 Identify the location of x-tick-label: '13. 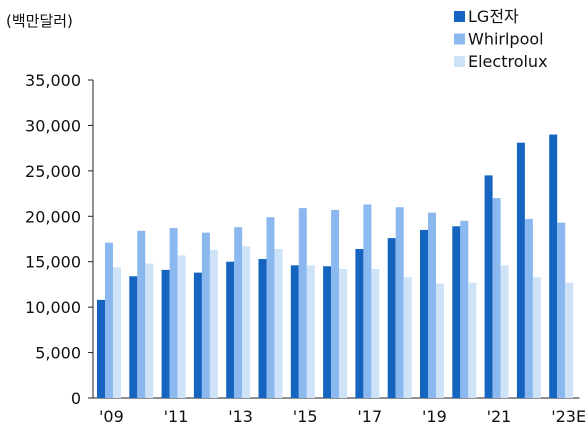
(240, 416).